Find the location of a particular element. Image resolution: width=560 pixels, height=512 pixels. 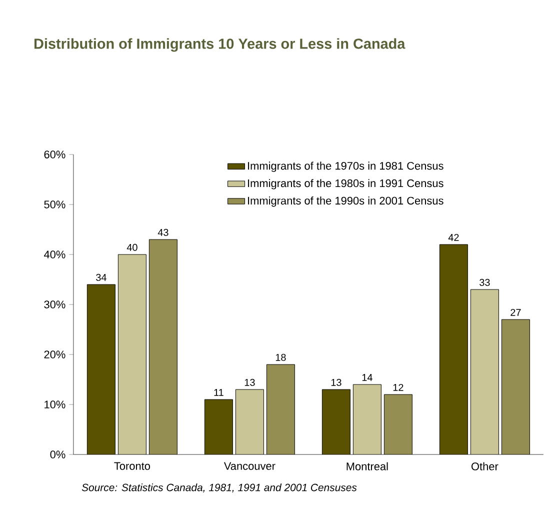

y-tick-label: 50% is located at coordinates (55, 204).